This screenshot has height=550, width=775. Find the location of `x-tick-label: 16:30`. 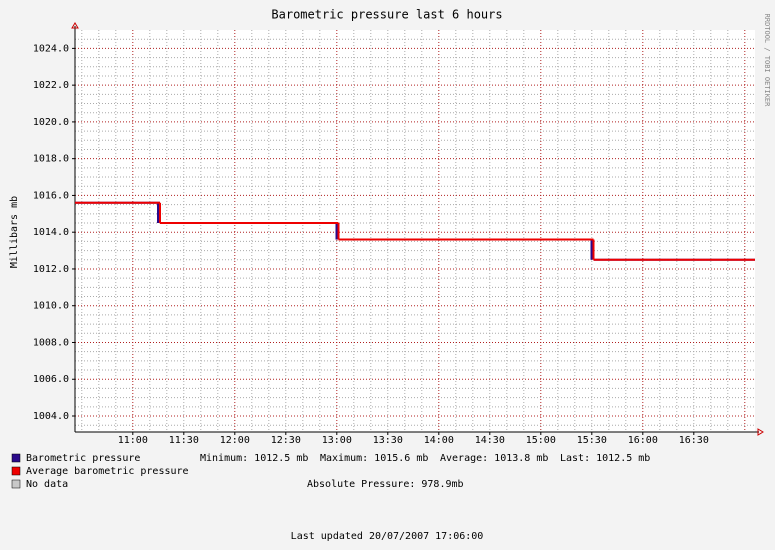

x-tick-label: 16:30 is located at coordinates (694, 440).